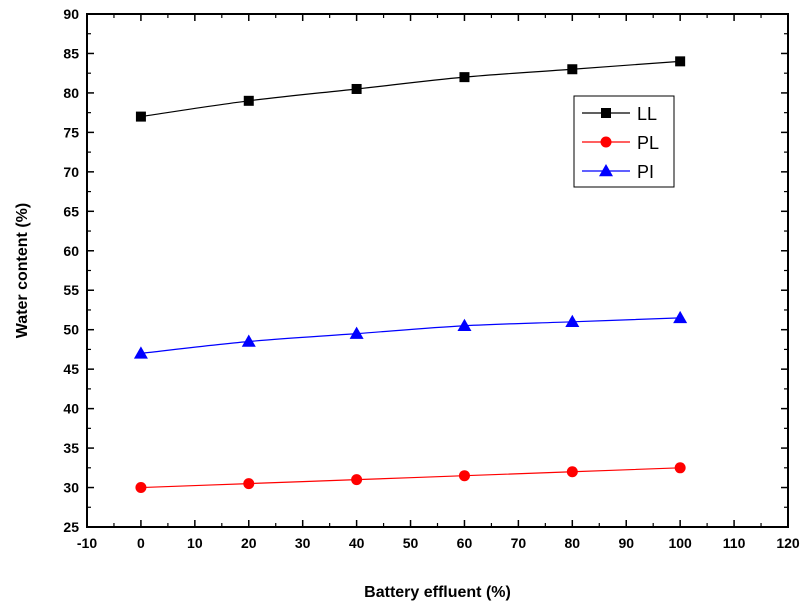 Image resolution: width=806 pixels, height=607 pixels. Describe the element at coordinates (303, 543) in the screenshot. I see `x-tick-label: 30` at that location.